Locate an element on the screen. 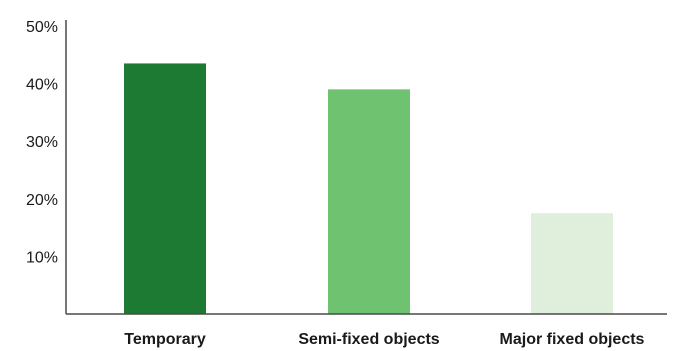 The height and width of the screenshot is (351, 683). y-axis-ticks: 10% 20% 30% 40% 50% is located at coordinates (42, 142).